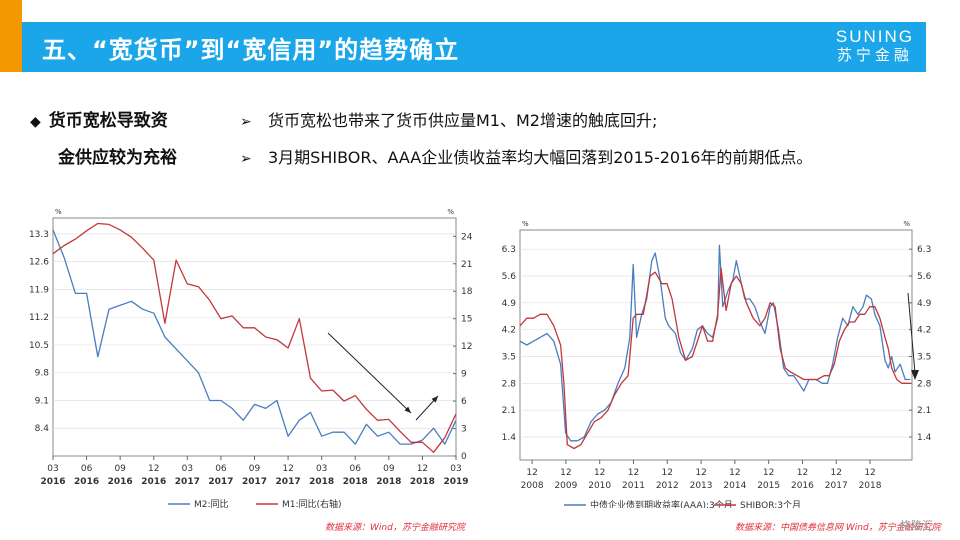 Image resolution: width=960 pixels, height=540 pixels. I want to click on y-right-tick-label: 6, so click(464, 402).